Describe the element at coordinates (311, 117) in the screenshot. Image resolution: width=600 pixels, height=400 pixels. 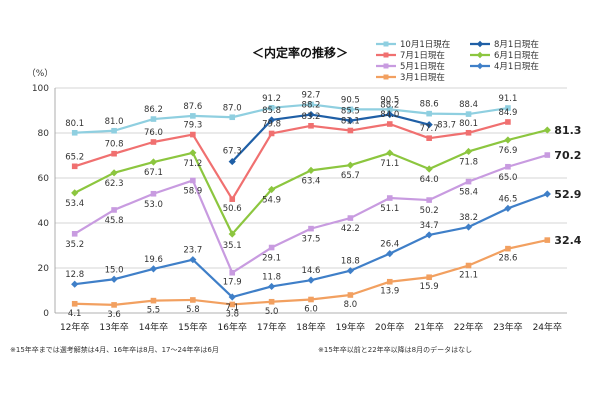
I see `data-label: 83.2` at that location.